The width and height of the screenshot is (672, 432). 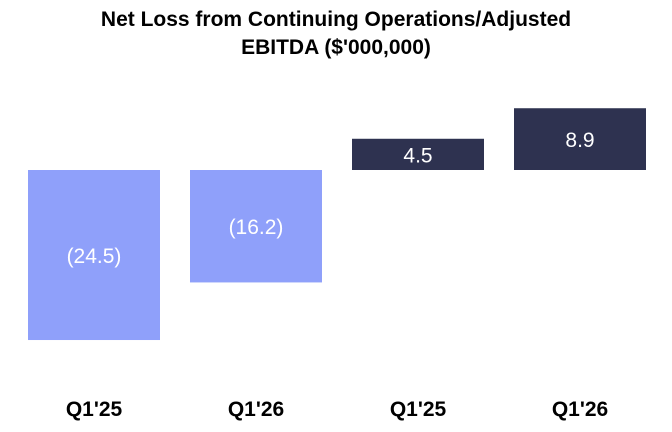 I want to click on bar-value-label-2: (16.2), so click(x=256, y=227).